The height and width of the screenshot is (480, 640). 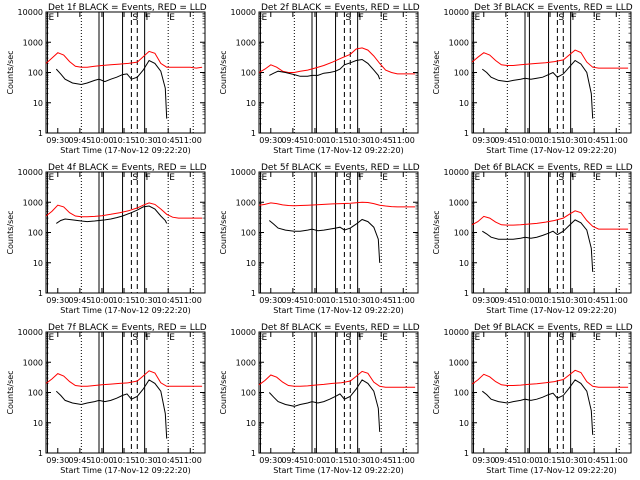 I want to click on time-marker-label: S, so click(x=348, y=178).